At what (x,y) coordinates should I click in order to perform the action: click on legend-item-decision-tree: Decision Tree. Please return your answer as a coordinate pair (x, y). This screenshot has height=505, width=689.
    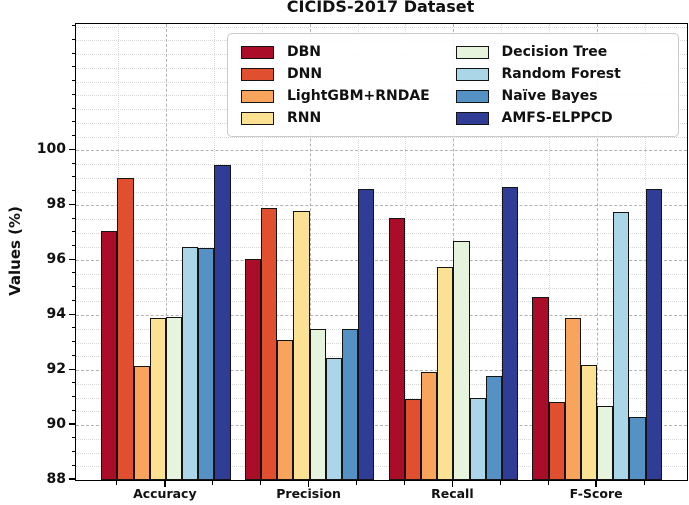
    Looking at the image, I should click on (563, 52).